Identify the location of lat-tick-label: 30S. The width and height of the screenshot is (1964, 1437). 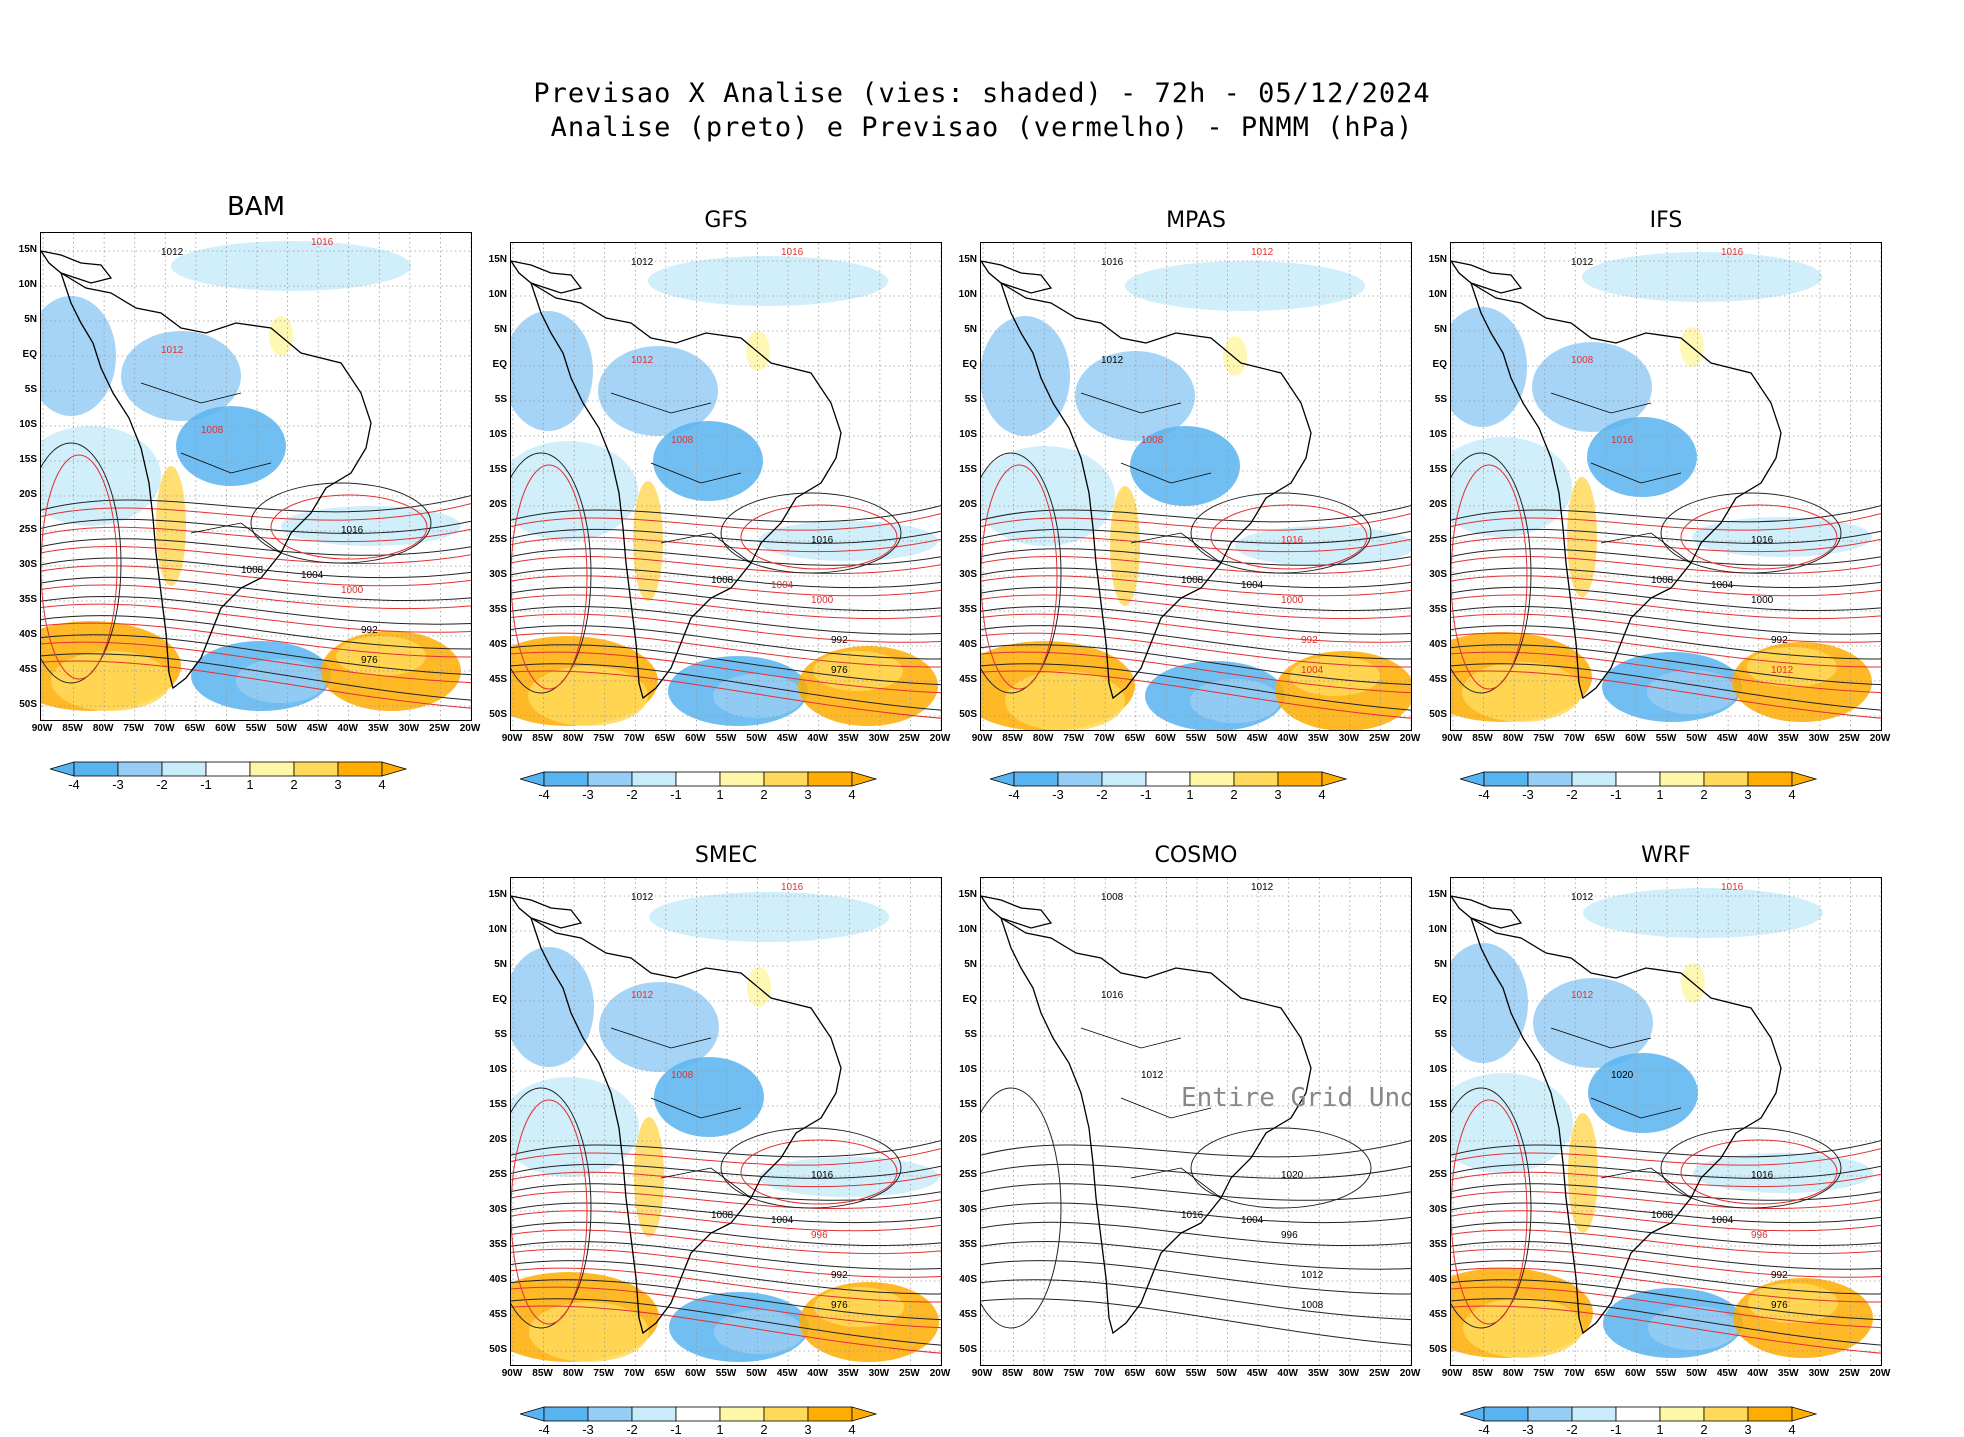
(498, 574).